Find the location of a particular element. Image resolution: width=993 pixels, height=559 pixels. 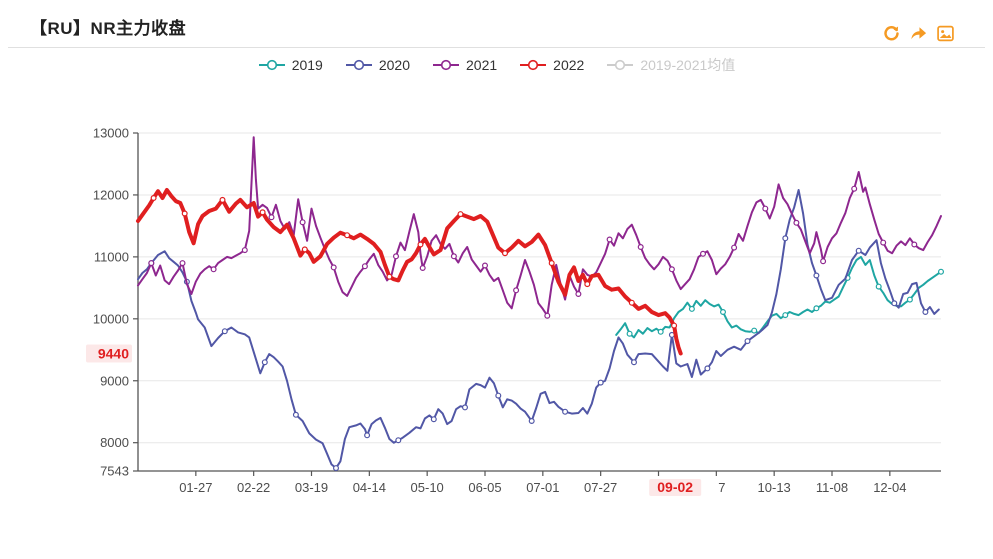

chart-legend: 2019 2020 2021 2022 2019-2021均值 is located at coordinates (496, 65).